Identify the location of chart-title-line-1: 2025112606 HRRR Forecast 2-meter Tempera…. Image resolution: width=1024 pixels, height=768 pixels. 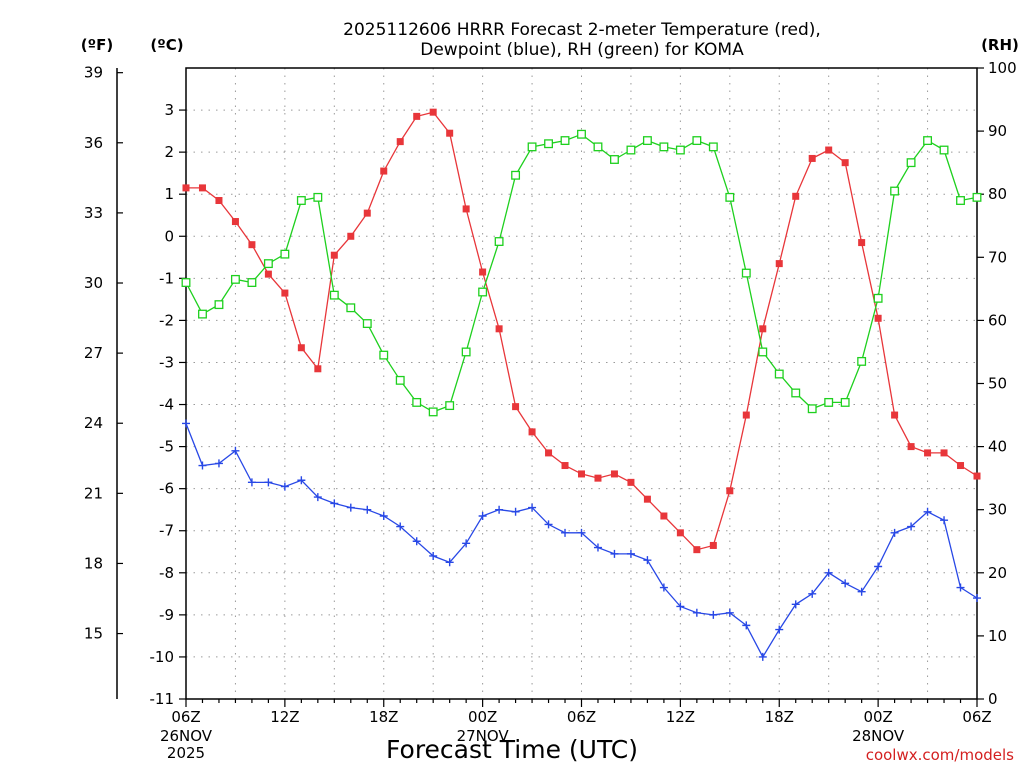
(582, 30).